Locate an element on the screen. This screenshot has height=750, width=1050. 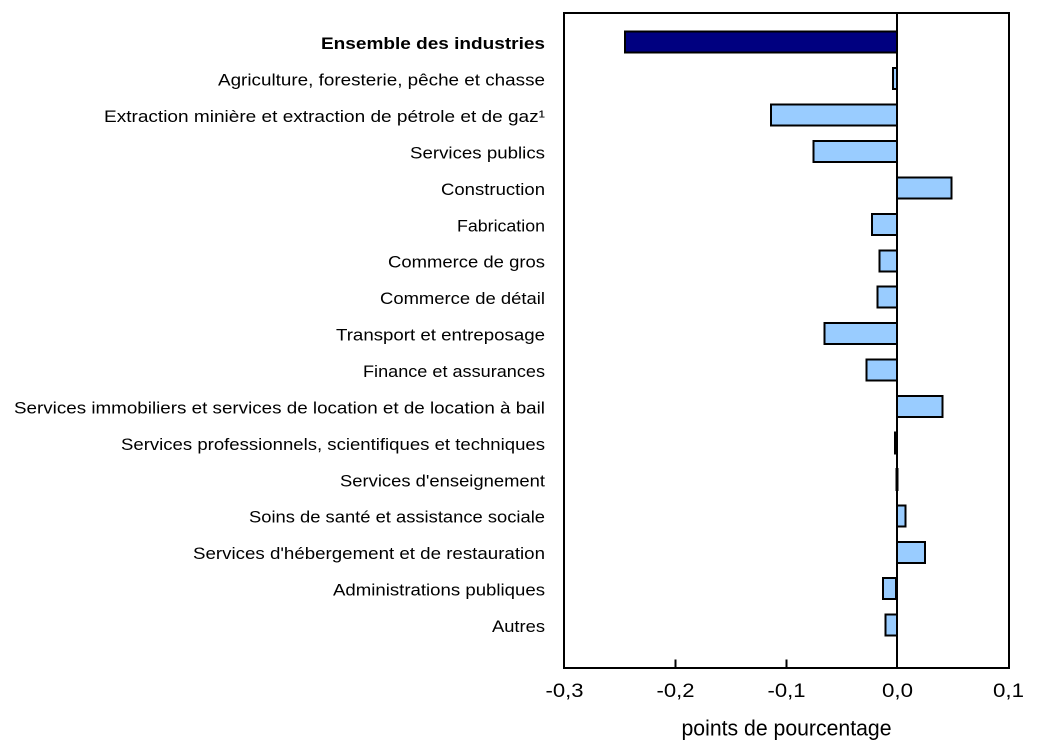
svg-text: 0,1 is located at coordinates (1008, 691).